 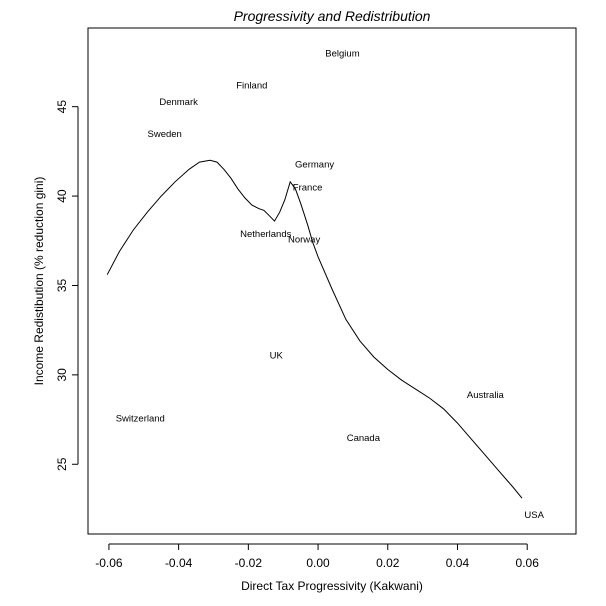 What do you see at coordinates (39, 281) in the screenshot?
I see `y-axis-title: Income Redistibution (% reduction gini)` at bounding box center [39, 281].